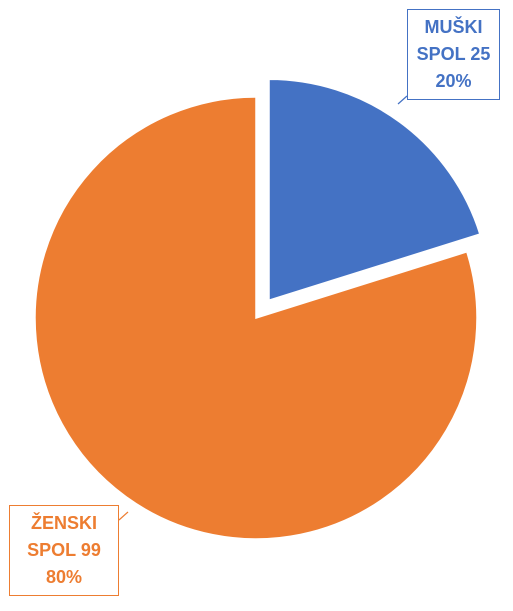  Describe the element at coordinates (449, 40) in the screenshot. I see `label-category: MUŠKI SPOL` at that location.